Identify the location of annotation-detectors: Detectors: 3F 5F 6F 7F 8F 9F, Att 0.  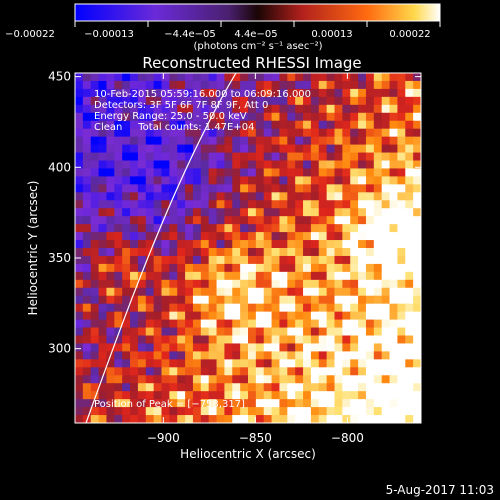
(181, 105).